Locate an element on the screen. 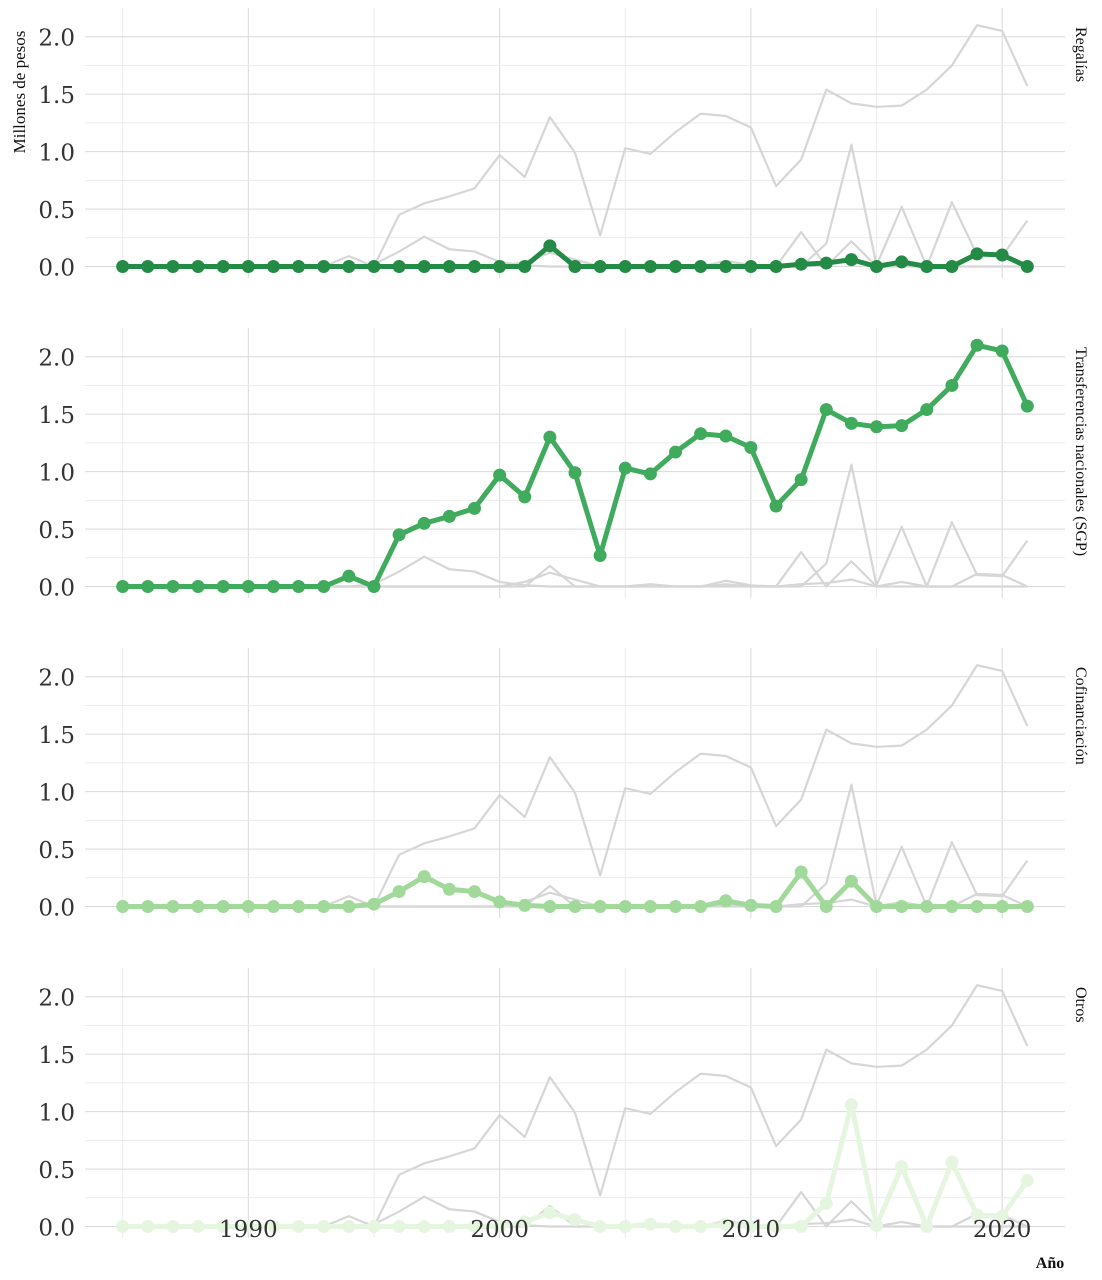 This screenshot has height=1280, width=1102. y-tick-label: 0.5 is located at coordinates (56, 531).